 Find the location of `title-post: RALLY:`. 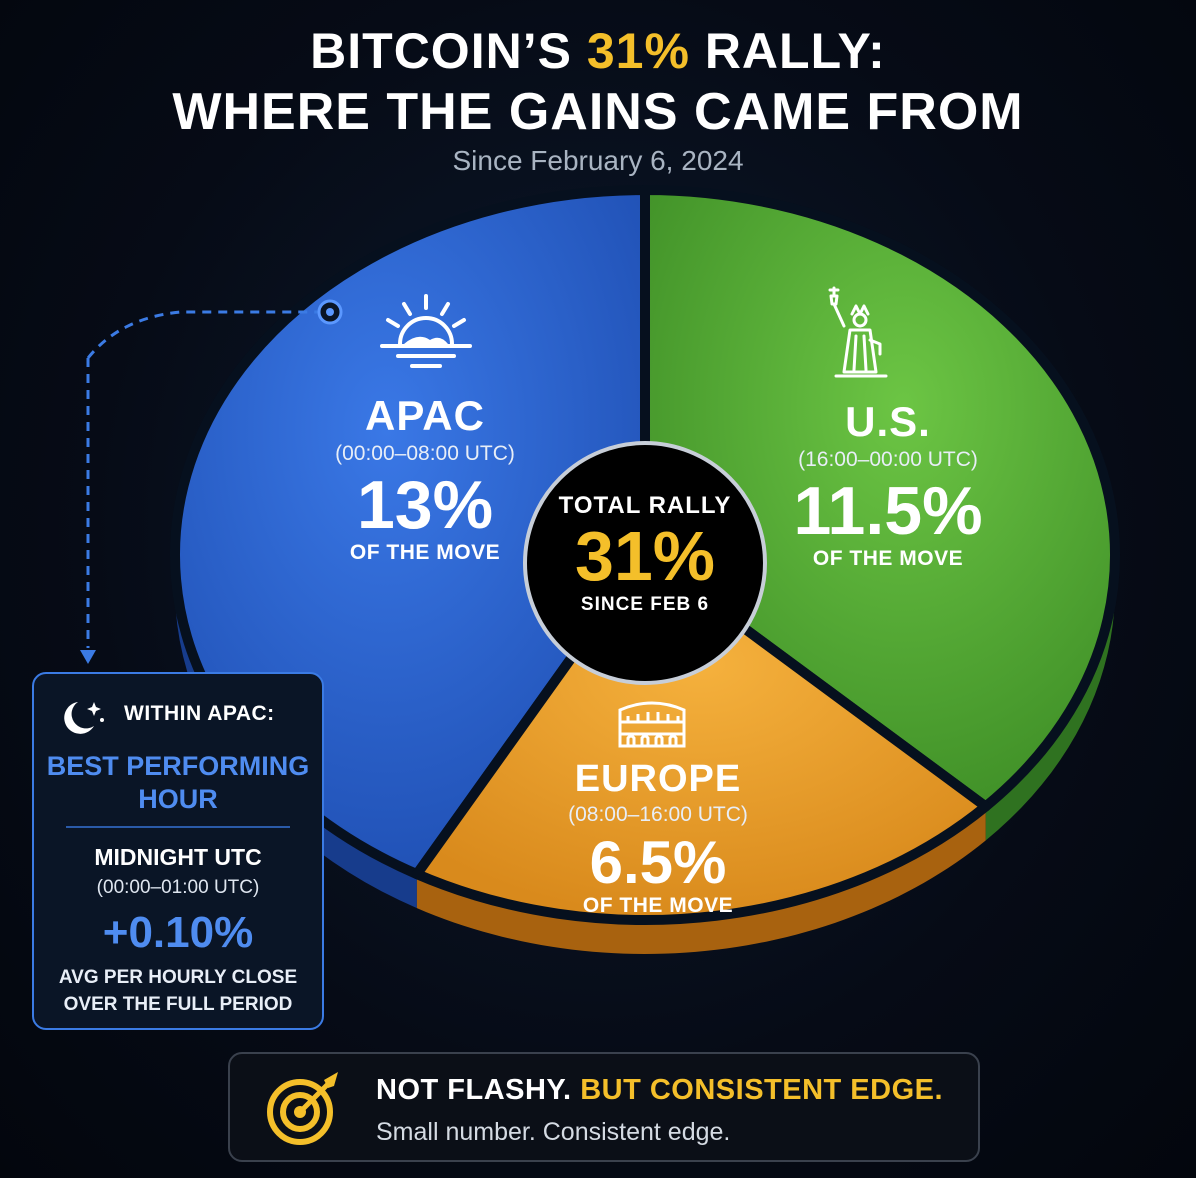

title-post: RALLY: is located at coordinates (787, 51).